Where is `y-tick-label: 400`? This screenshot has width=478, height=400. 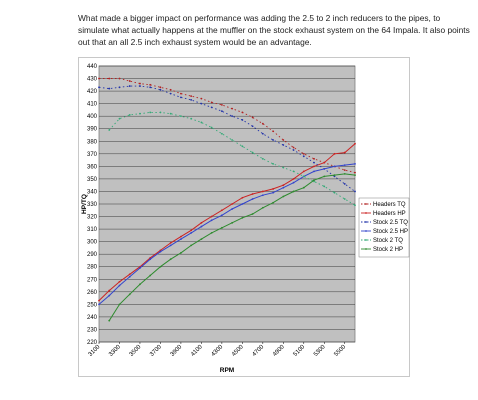
y-tick-label: 400 is located at coordinates (92, 117).